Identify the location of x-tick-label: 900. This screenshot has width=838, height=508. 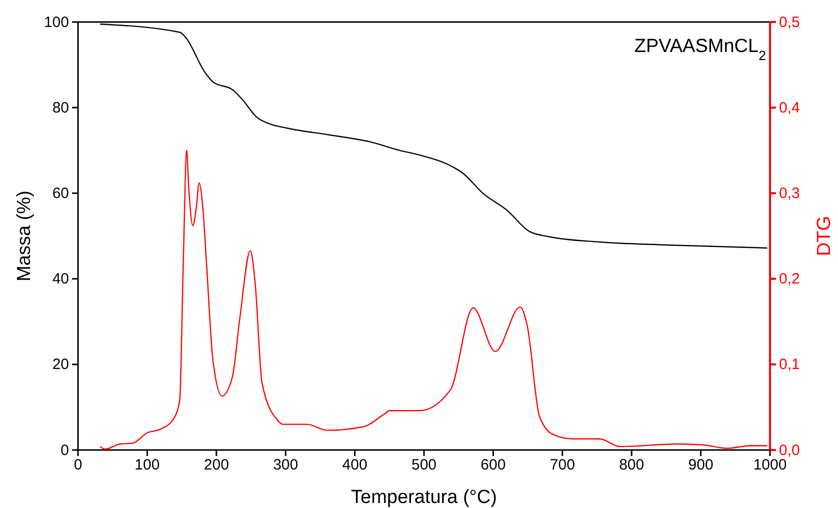
(701, 465).